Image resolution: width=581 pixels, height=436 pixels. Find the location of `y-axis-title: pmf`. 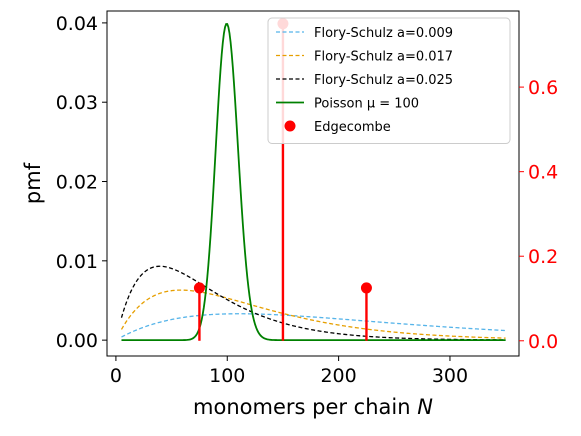

y-axis-title: pmf is located at coordinates (33, 183).